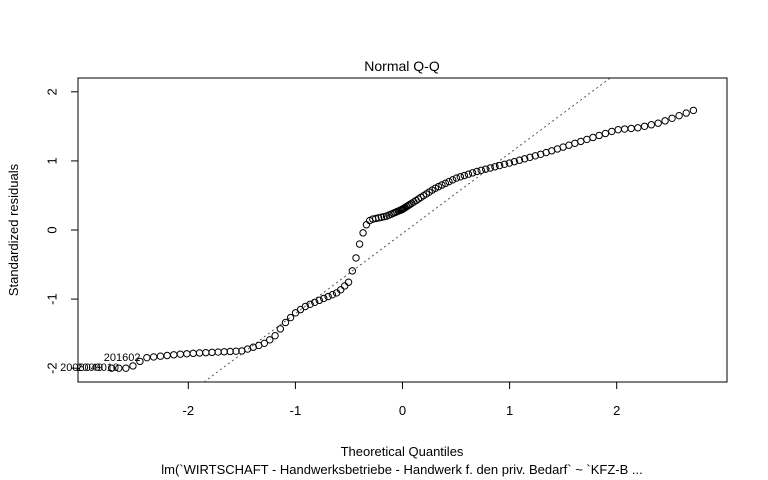 The image size is (768, 480). What do you see at coordinates (189, 410) in the screenshot?
I see `x-tick-label: -2` at bounding box center [189, 410].